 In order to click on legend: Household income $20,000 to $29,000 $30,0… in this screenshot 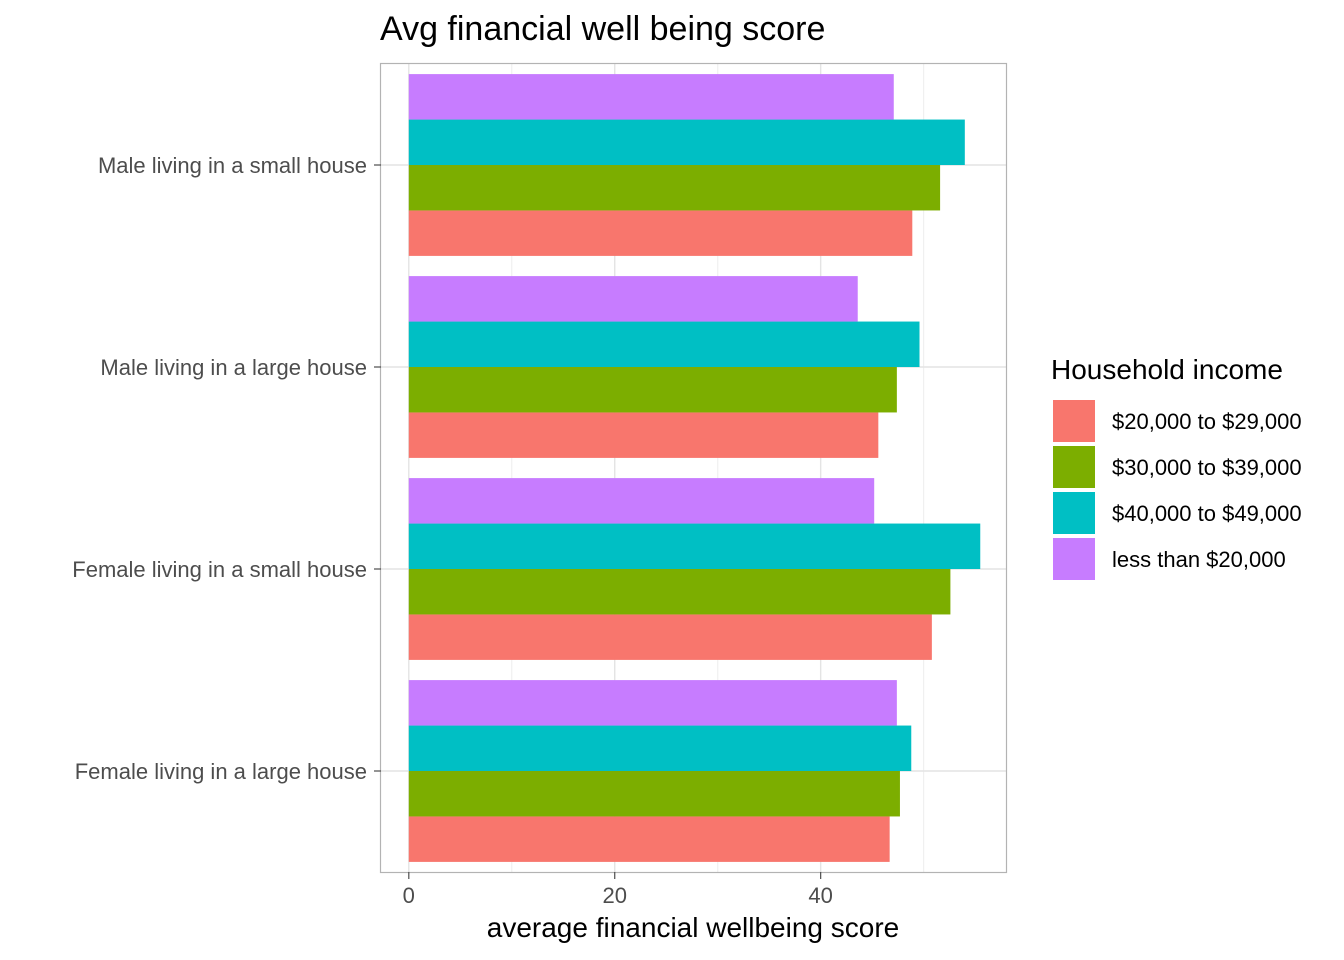, I will do `click(1176, 467)`.